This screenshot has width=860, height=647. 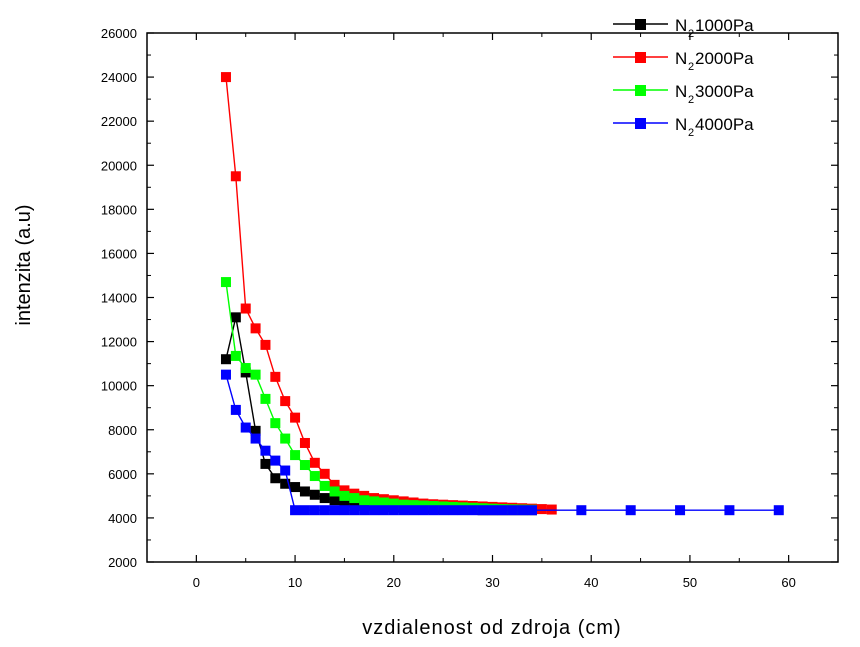 What do you see at coordinates (119, 298) in the screenshot?
I see `y-tick-label: 14000` at bounding box center [119, 298].